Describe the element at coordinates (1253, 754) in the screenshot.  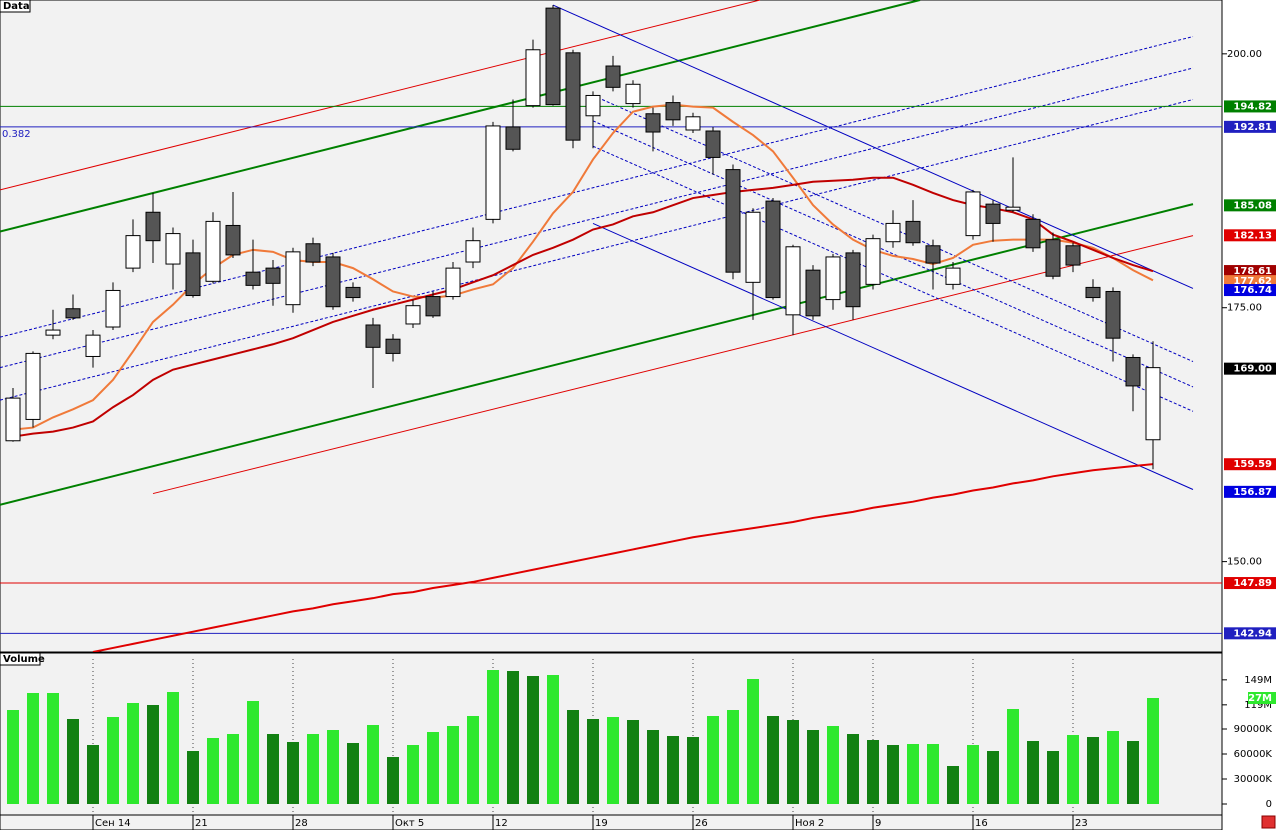
I see `y-tick-label: 60000K` at that location.